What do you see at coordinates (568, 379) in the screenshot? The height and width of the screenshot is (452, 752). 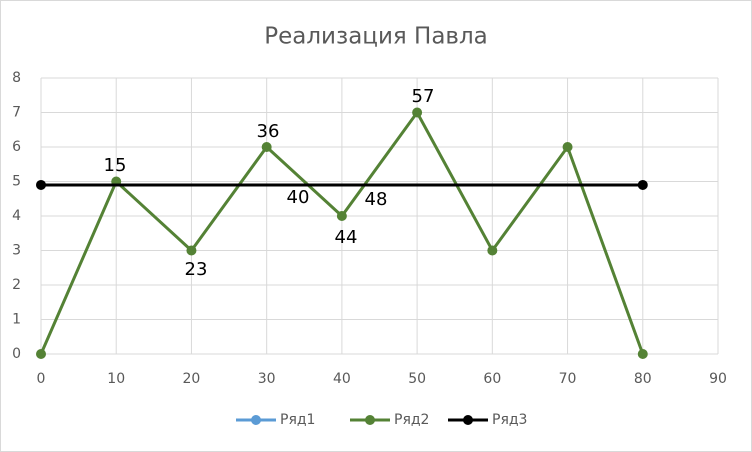 I see `x-tick-label: 70` at bounding box center [568, 379].